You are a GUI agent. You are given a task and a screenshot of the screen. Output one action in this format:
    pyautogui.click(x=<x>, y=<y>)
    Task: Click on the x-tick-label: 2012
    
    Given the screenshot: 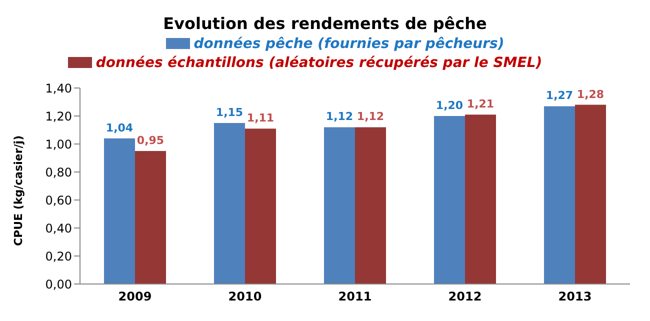 What is the action you would take?
    pyautogui.click(x=465, y=297)
    